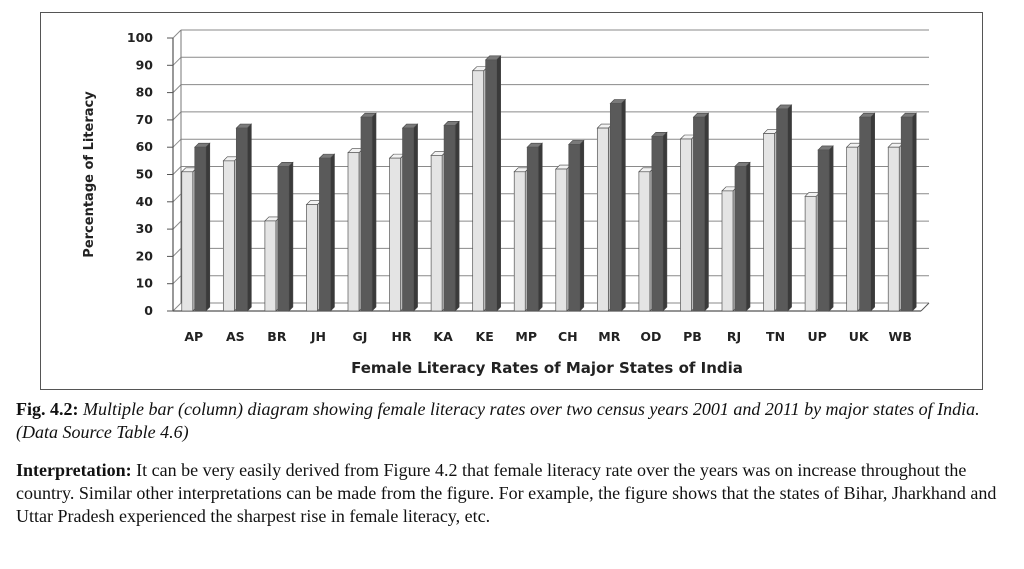  I want to click on x-tick-label: WB, so click(900, 336).